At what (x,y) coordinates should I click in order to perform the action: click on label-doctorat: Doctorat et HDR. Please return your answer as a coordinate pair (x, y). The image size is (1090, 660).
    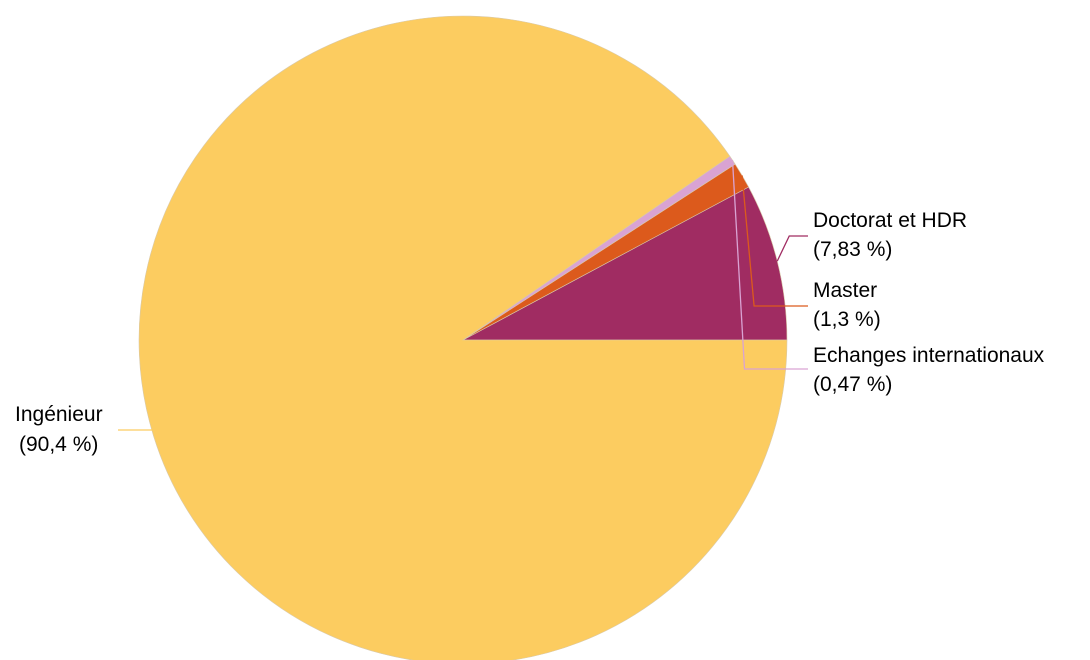
    Looking at the image, I should click on (890, 220).